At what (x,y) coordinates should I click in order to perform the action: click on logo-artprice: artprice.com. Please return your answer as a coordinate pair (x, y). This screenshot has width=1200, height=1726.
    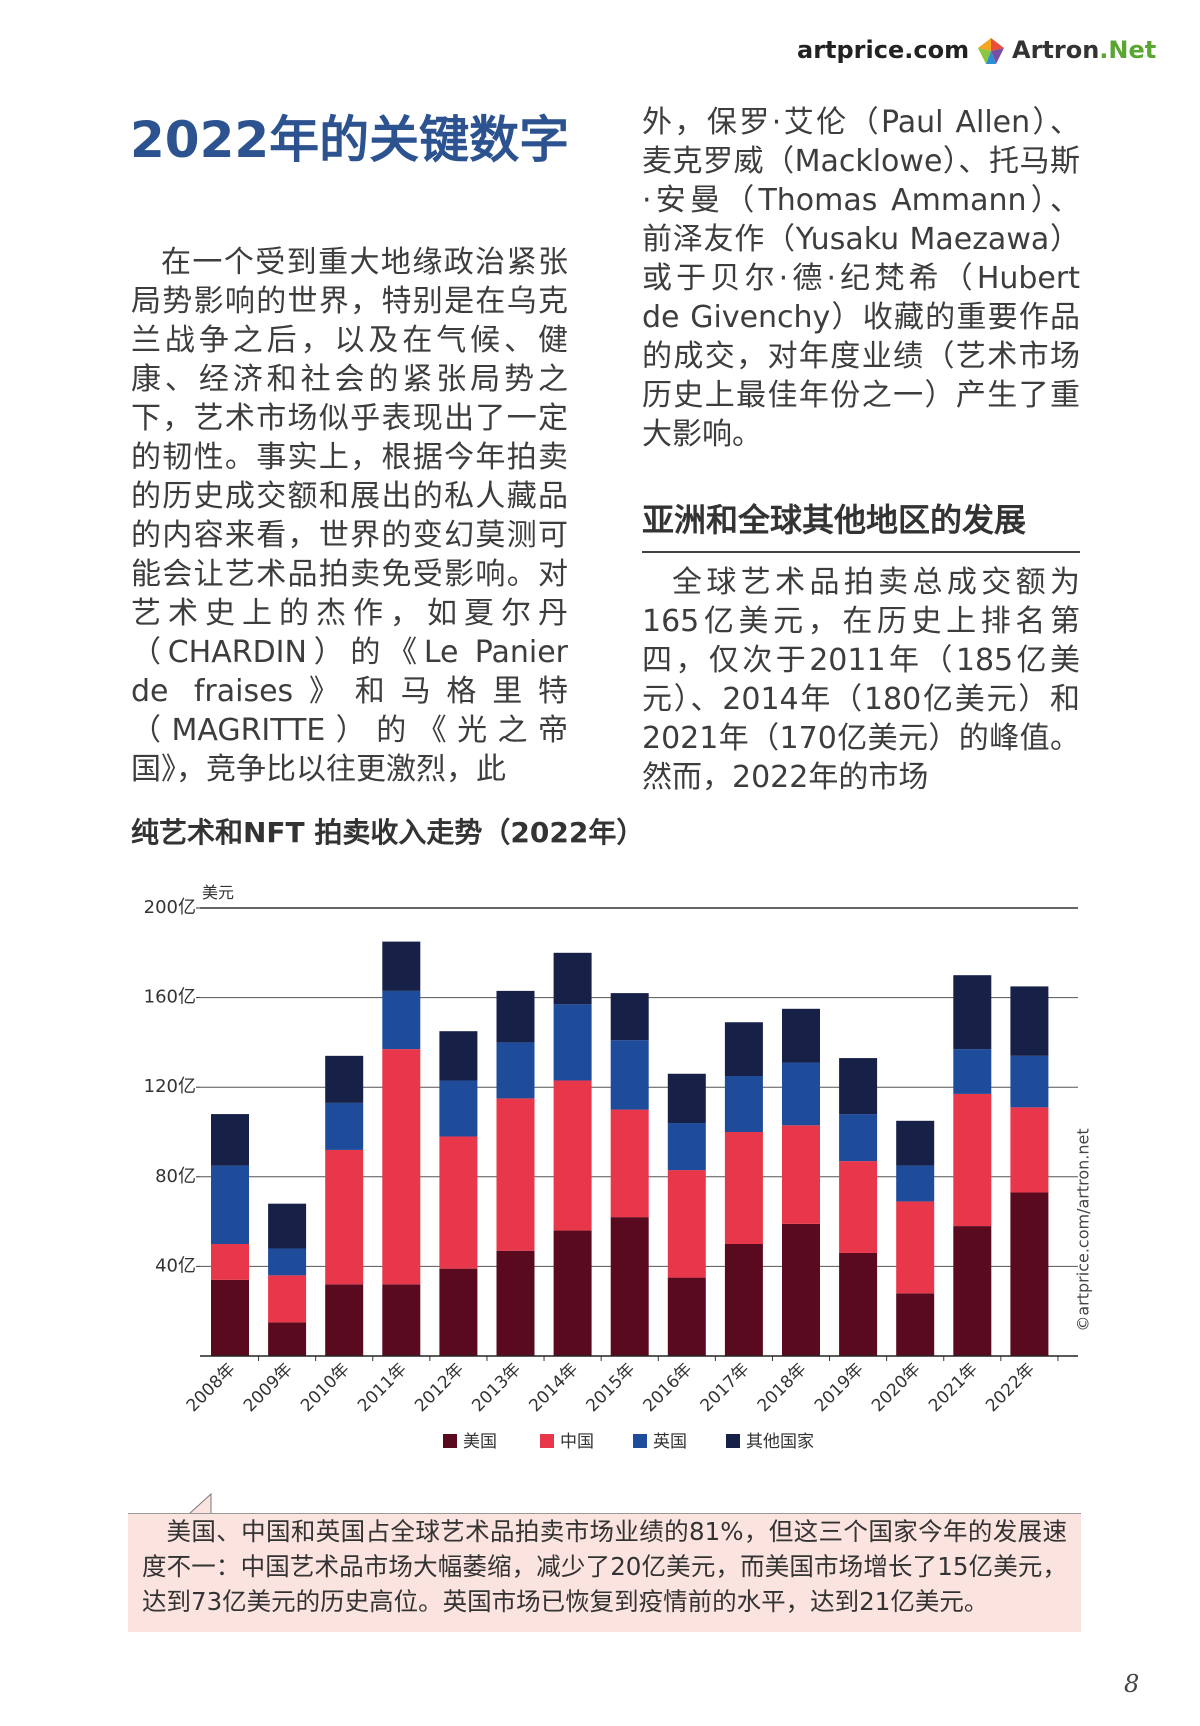
    Looking at the image, I should click on (883, 50).